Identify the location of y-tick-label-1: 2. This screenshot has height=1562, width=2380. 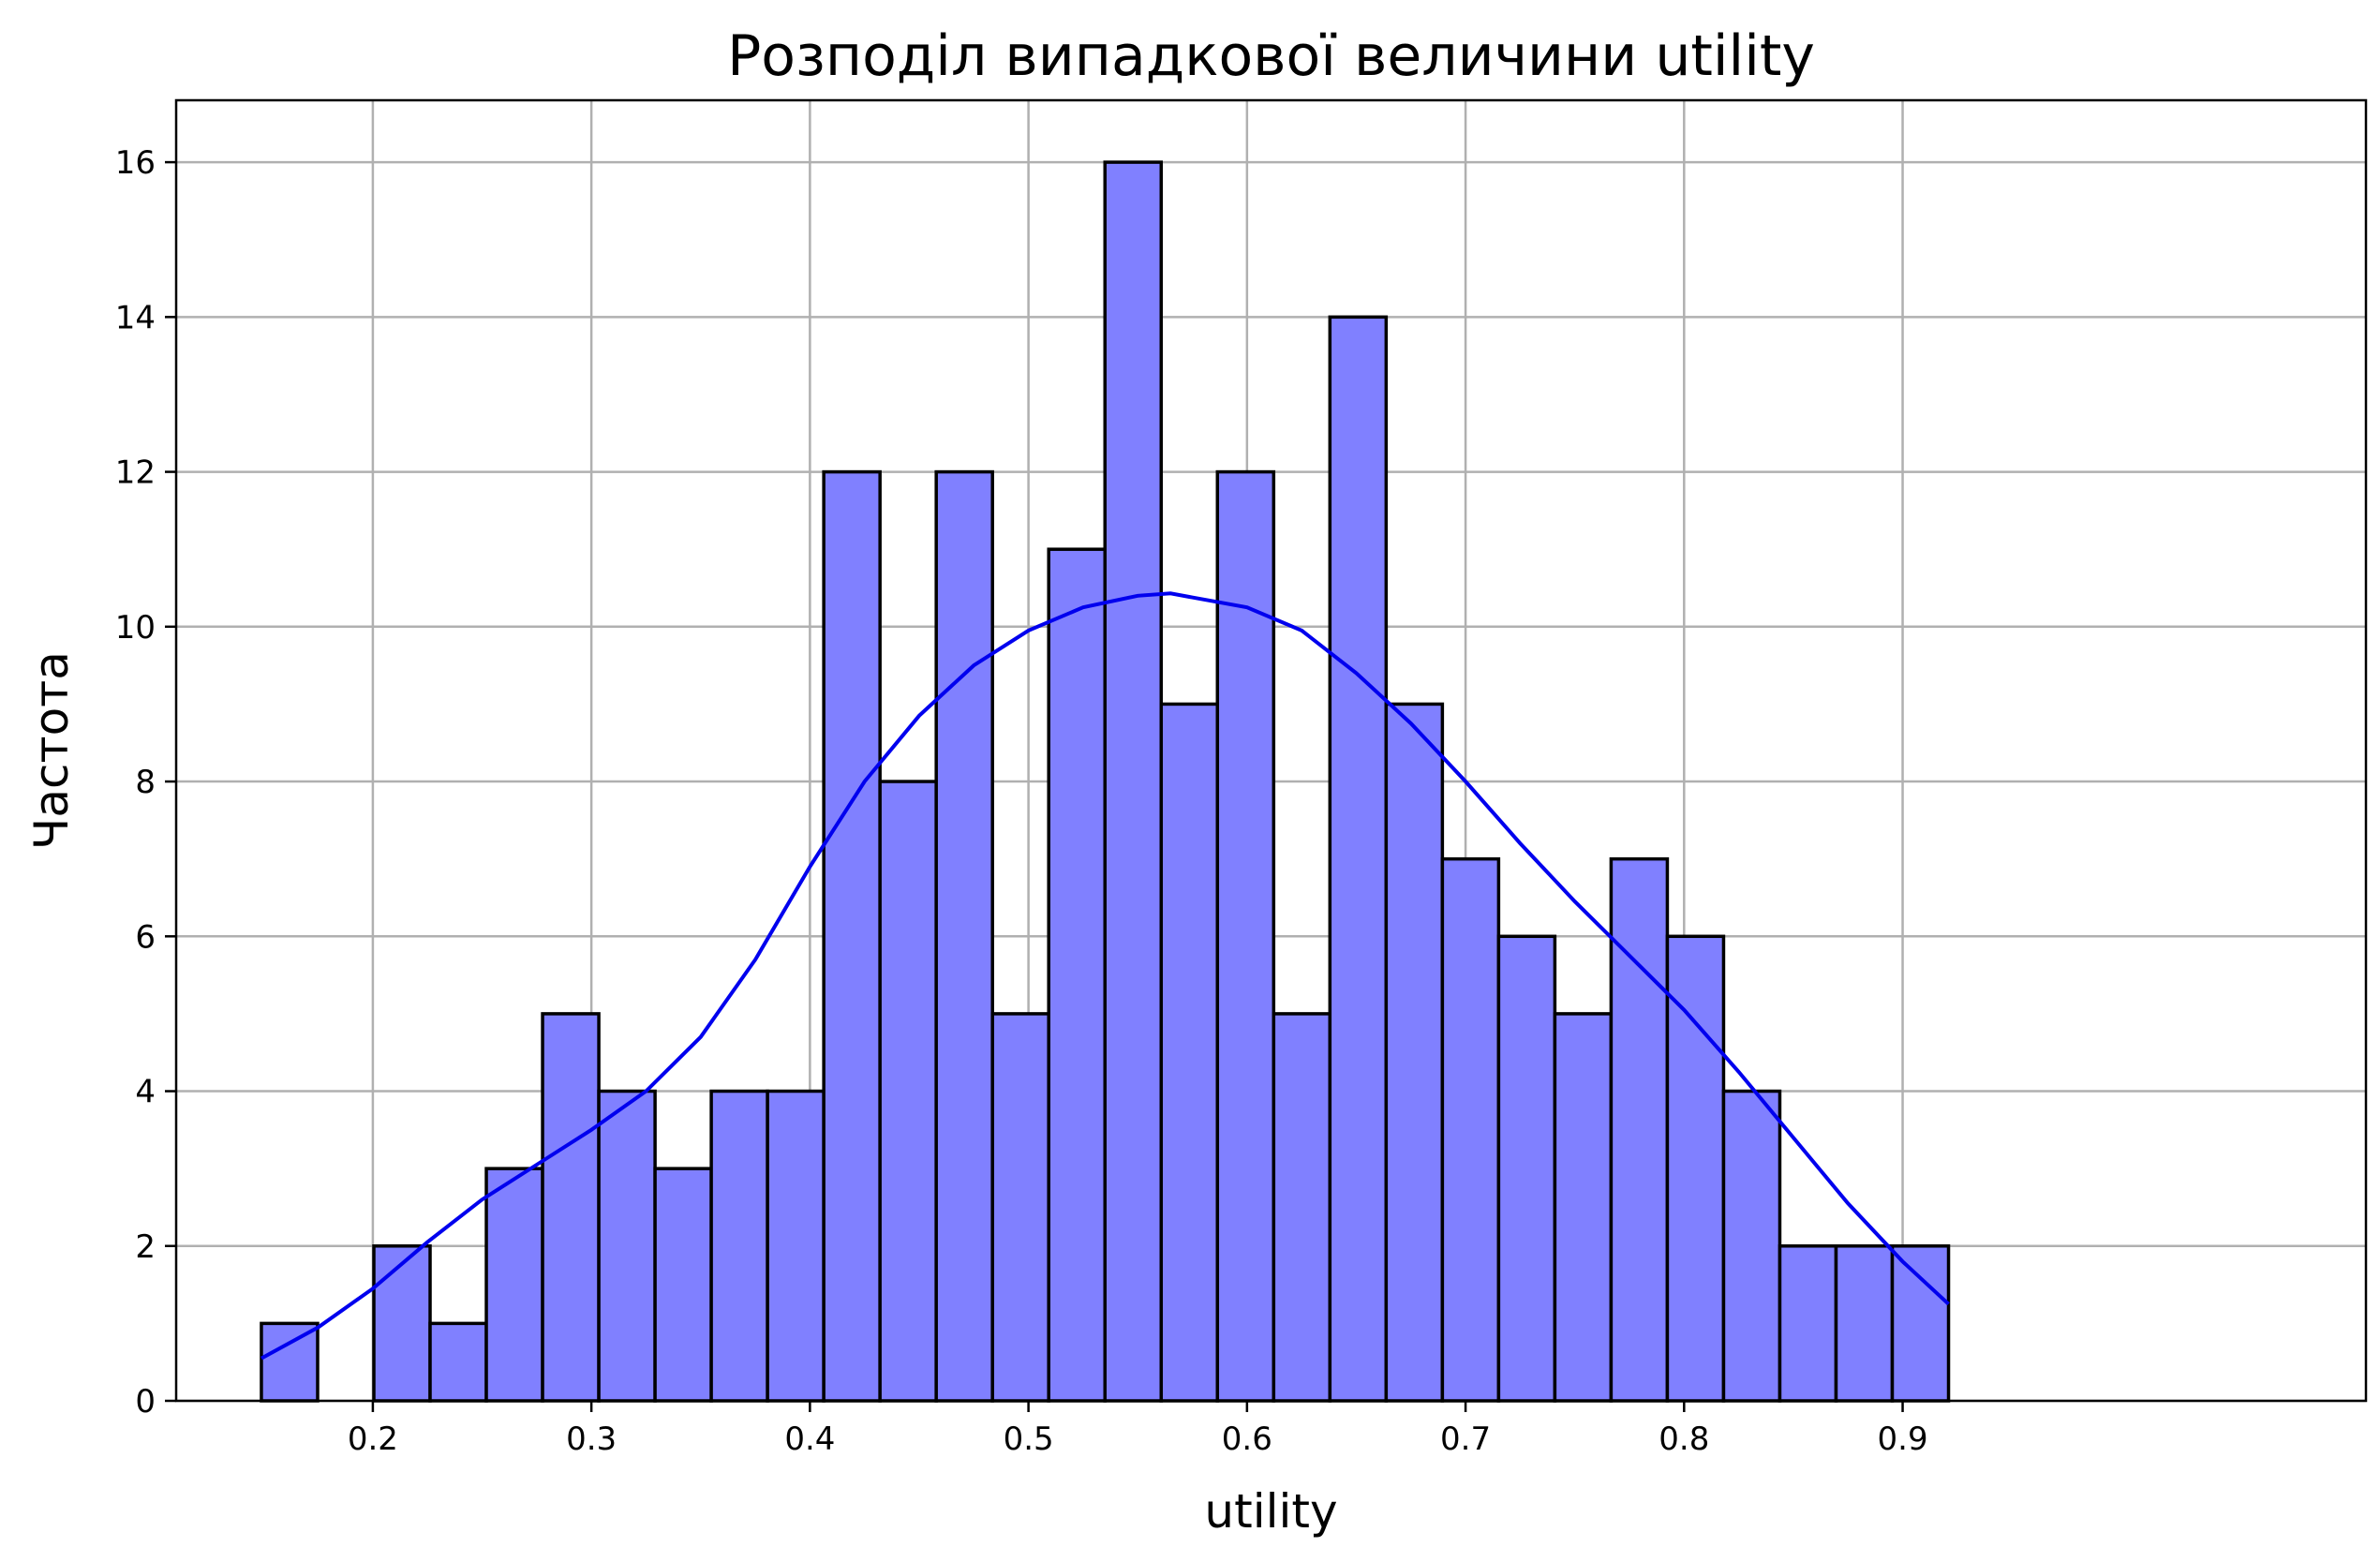
(145, 1247).